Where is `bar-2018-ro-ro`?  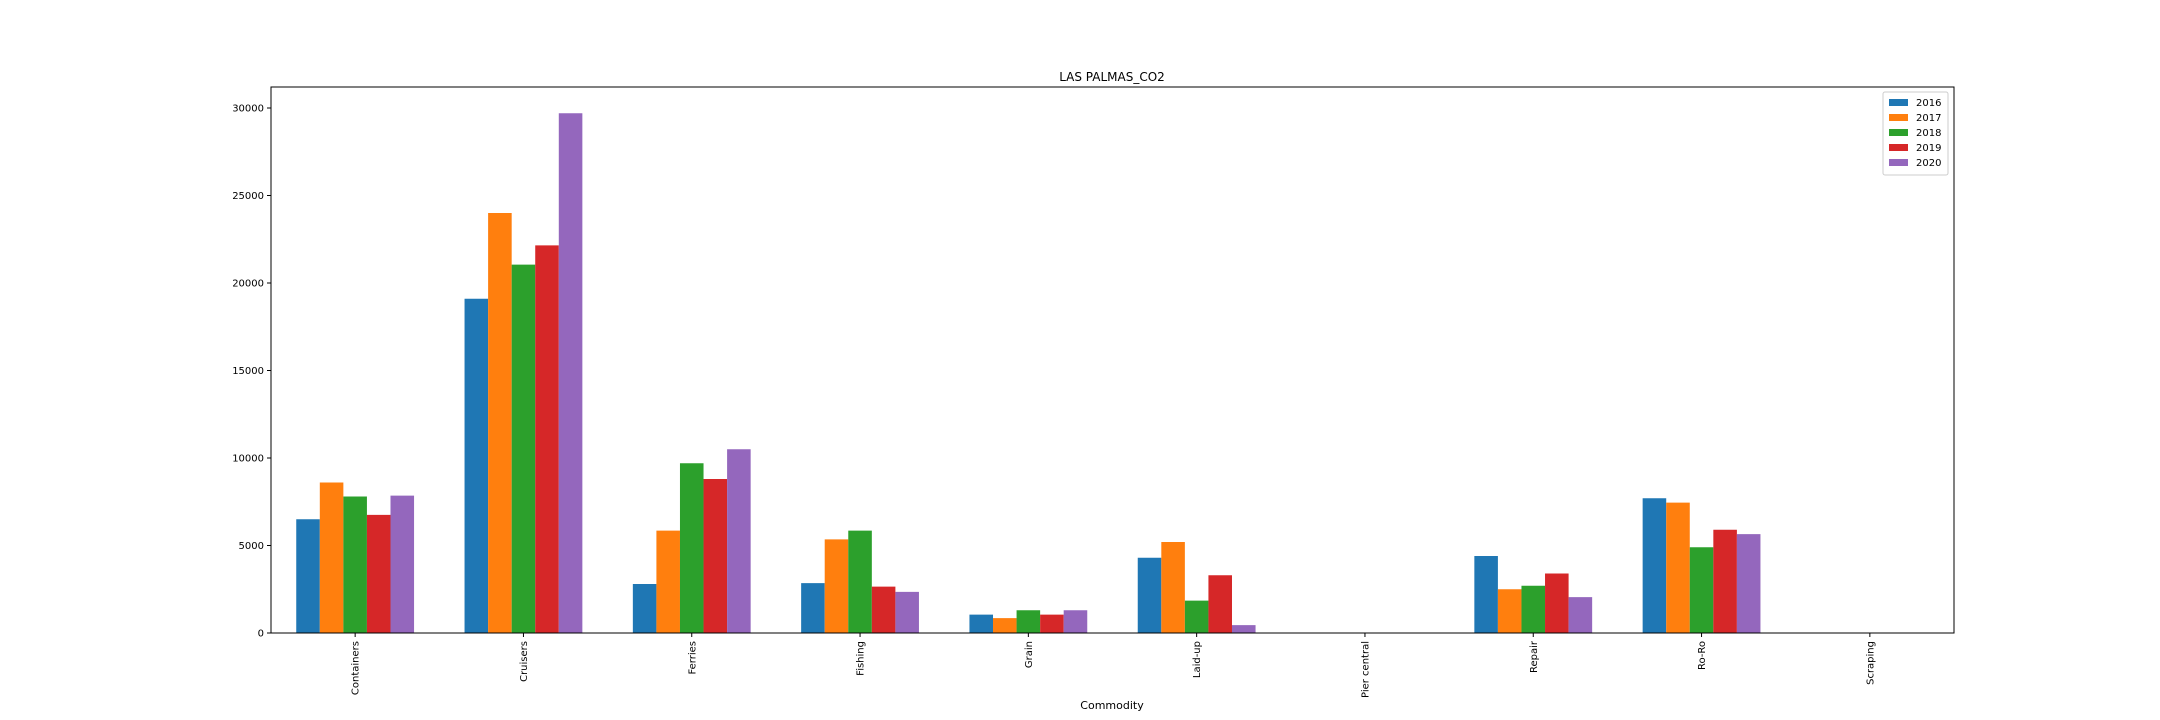
bar-2018-ro-ro is located at coordinates (1701, 590).